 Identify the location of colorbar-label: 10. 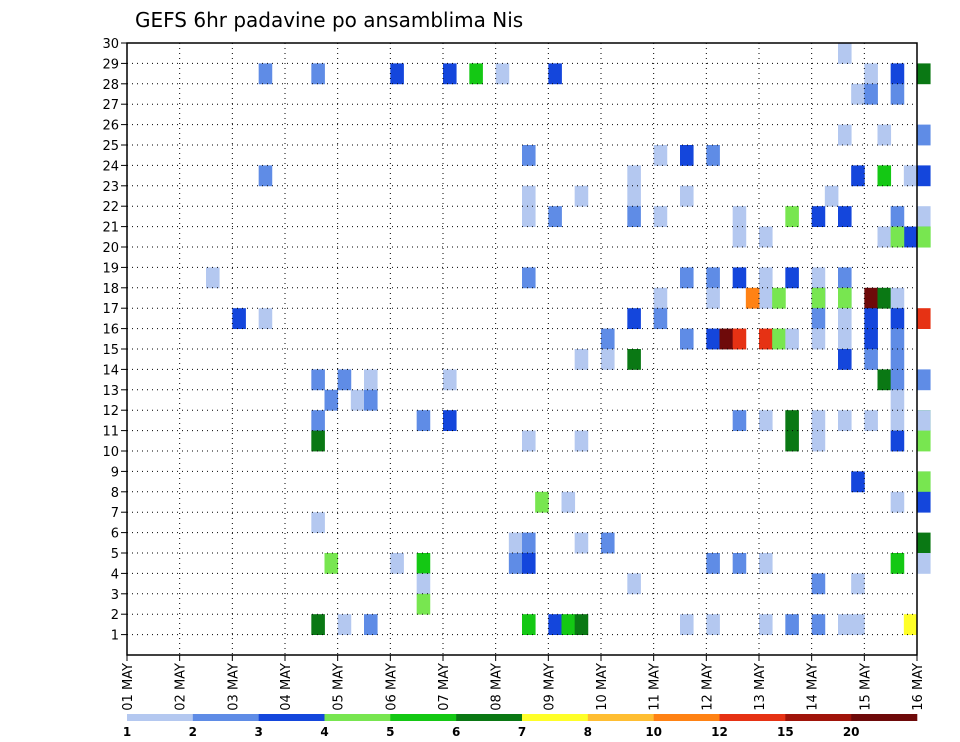
(653, 732).